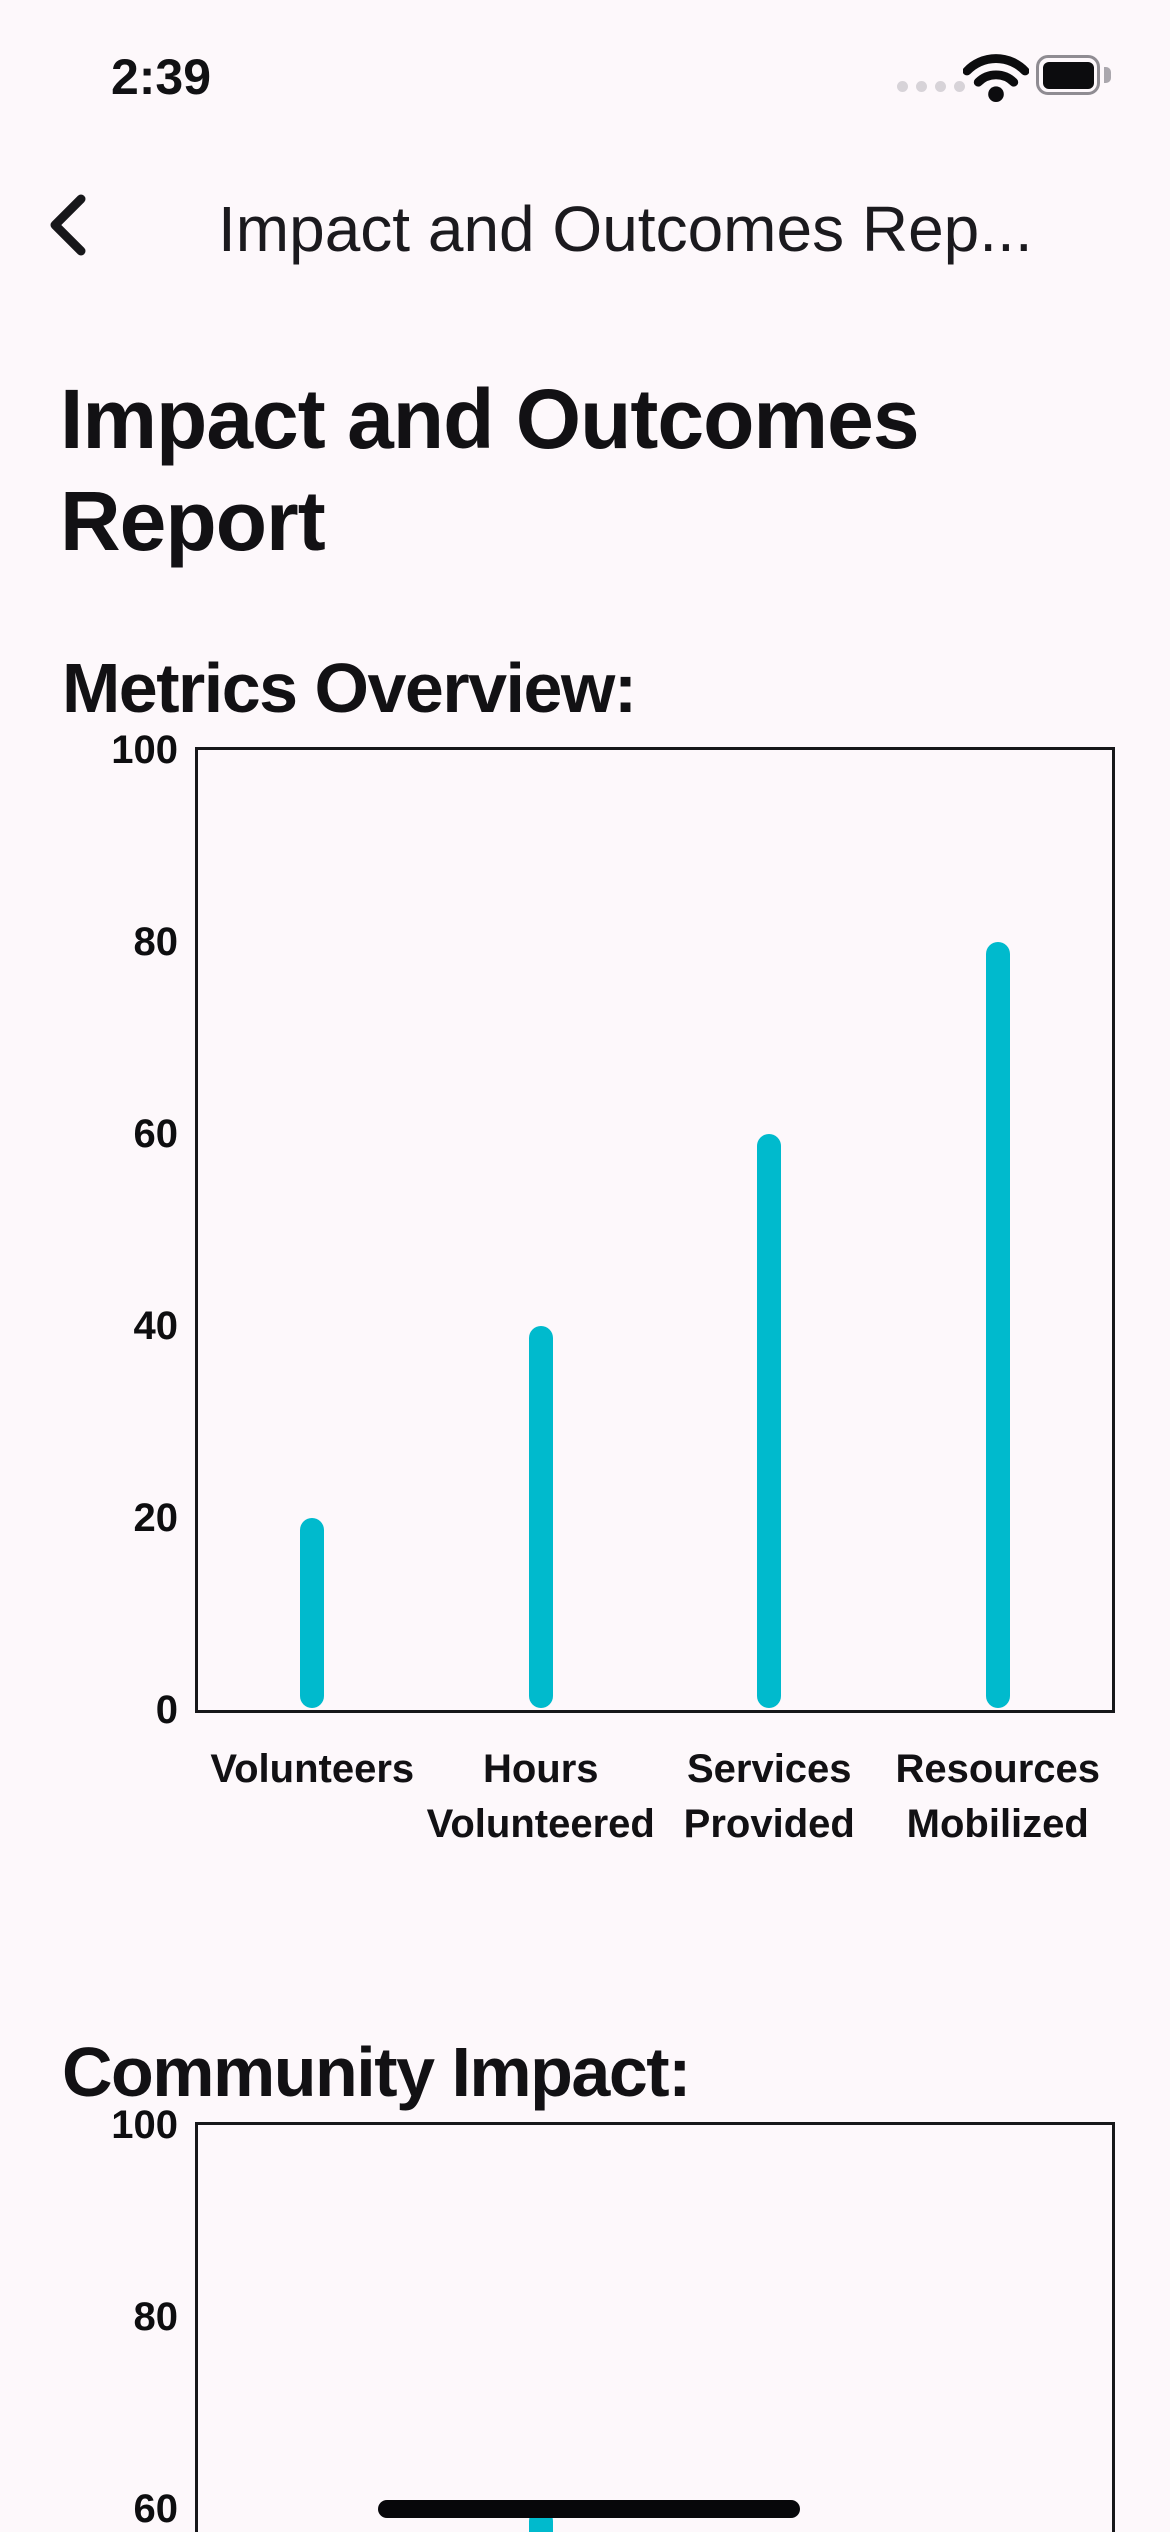  Describe the element at coordinates (769, 1421) in the screenshot. I see `bar-services-provided` at that location.